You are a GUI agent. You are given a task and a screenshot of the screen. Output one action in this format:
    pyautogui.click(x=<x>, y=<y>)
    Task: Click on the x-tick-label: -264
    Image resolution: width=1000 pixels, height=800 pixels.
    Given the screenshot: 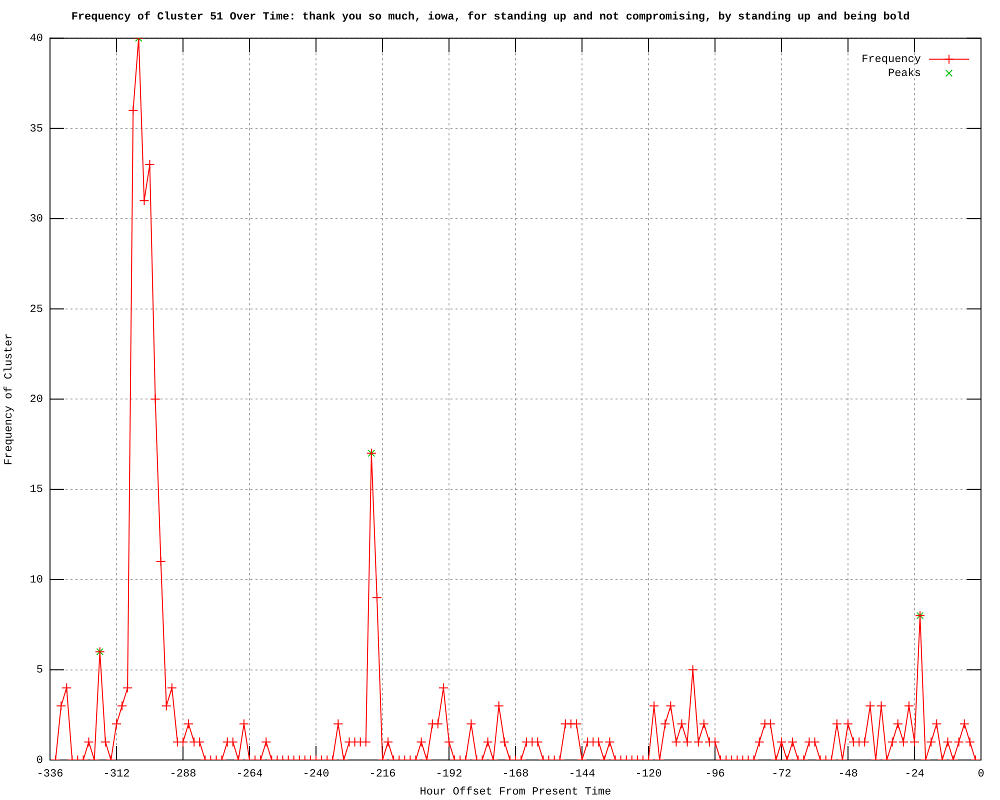 What is the action you would take?
    pyautogui.click(x=250, y=774)
    